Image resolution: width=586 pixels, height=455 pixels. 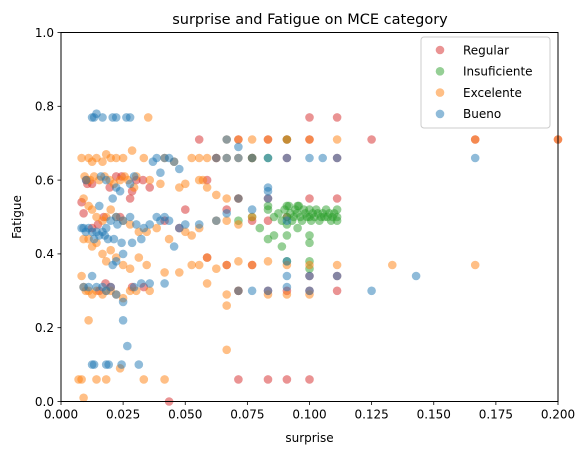 What do you see at coordinates (309, 438) in the screenshot?
I see `x-axis-label: surprise` at bounding box center [309, 438].